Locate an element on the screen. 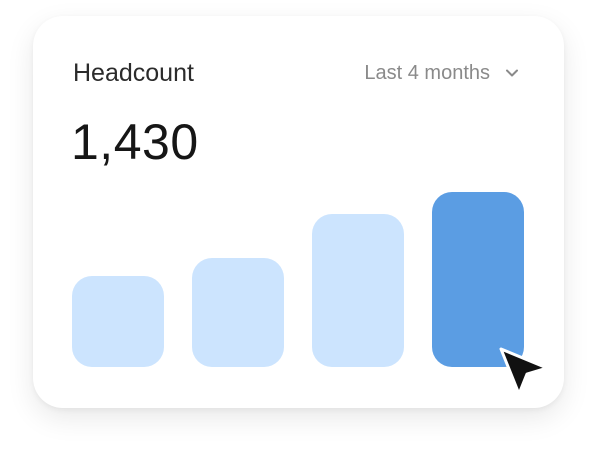 This screenshot has height=455, width=597. chevron-down-icon is located at coordinates (512, 73).